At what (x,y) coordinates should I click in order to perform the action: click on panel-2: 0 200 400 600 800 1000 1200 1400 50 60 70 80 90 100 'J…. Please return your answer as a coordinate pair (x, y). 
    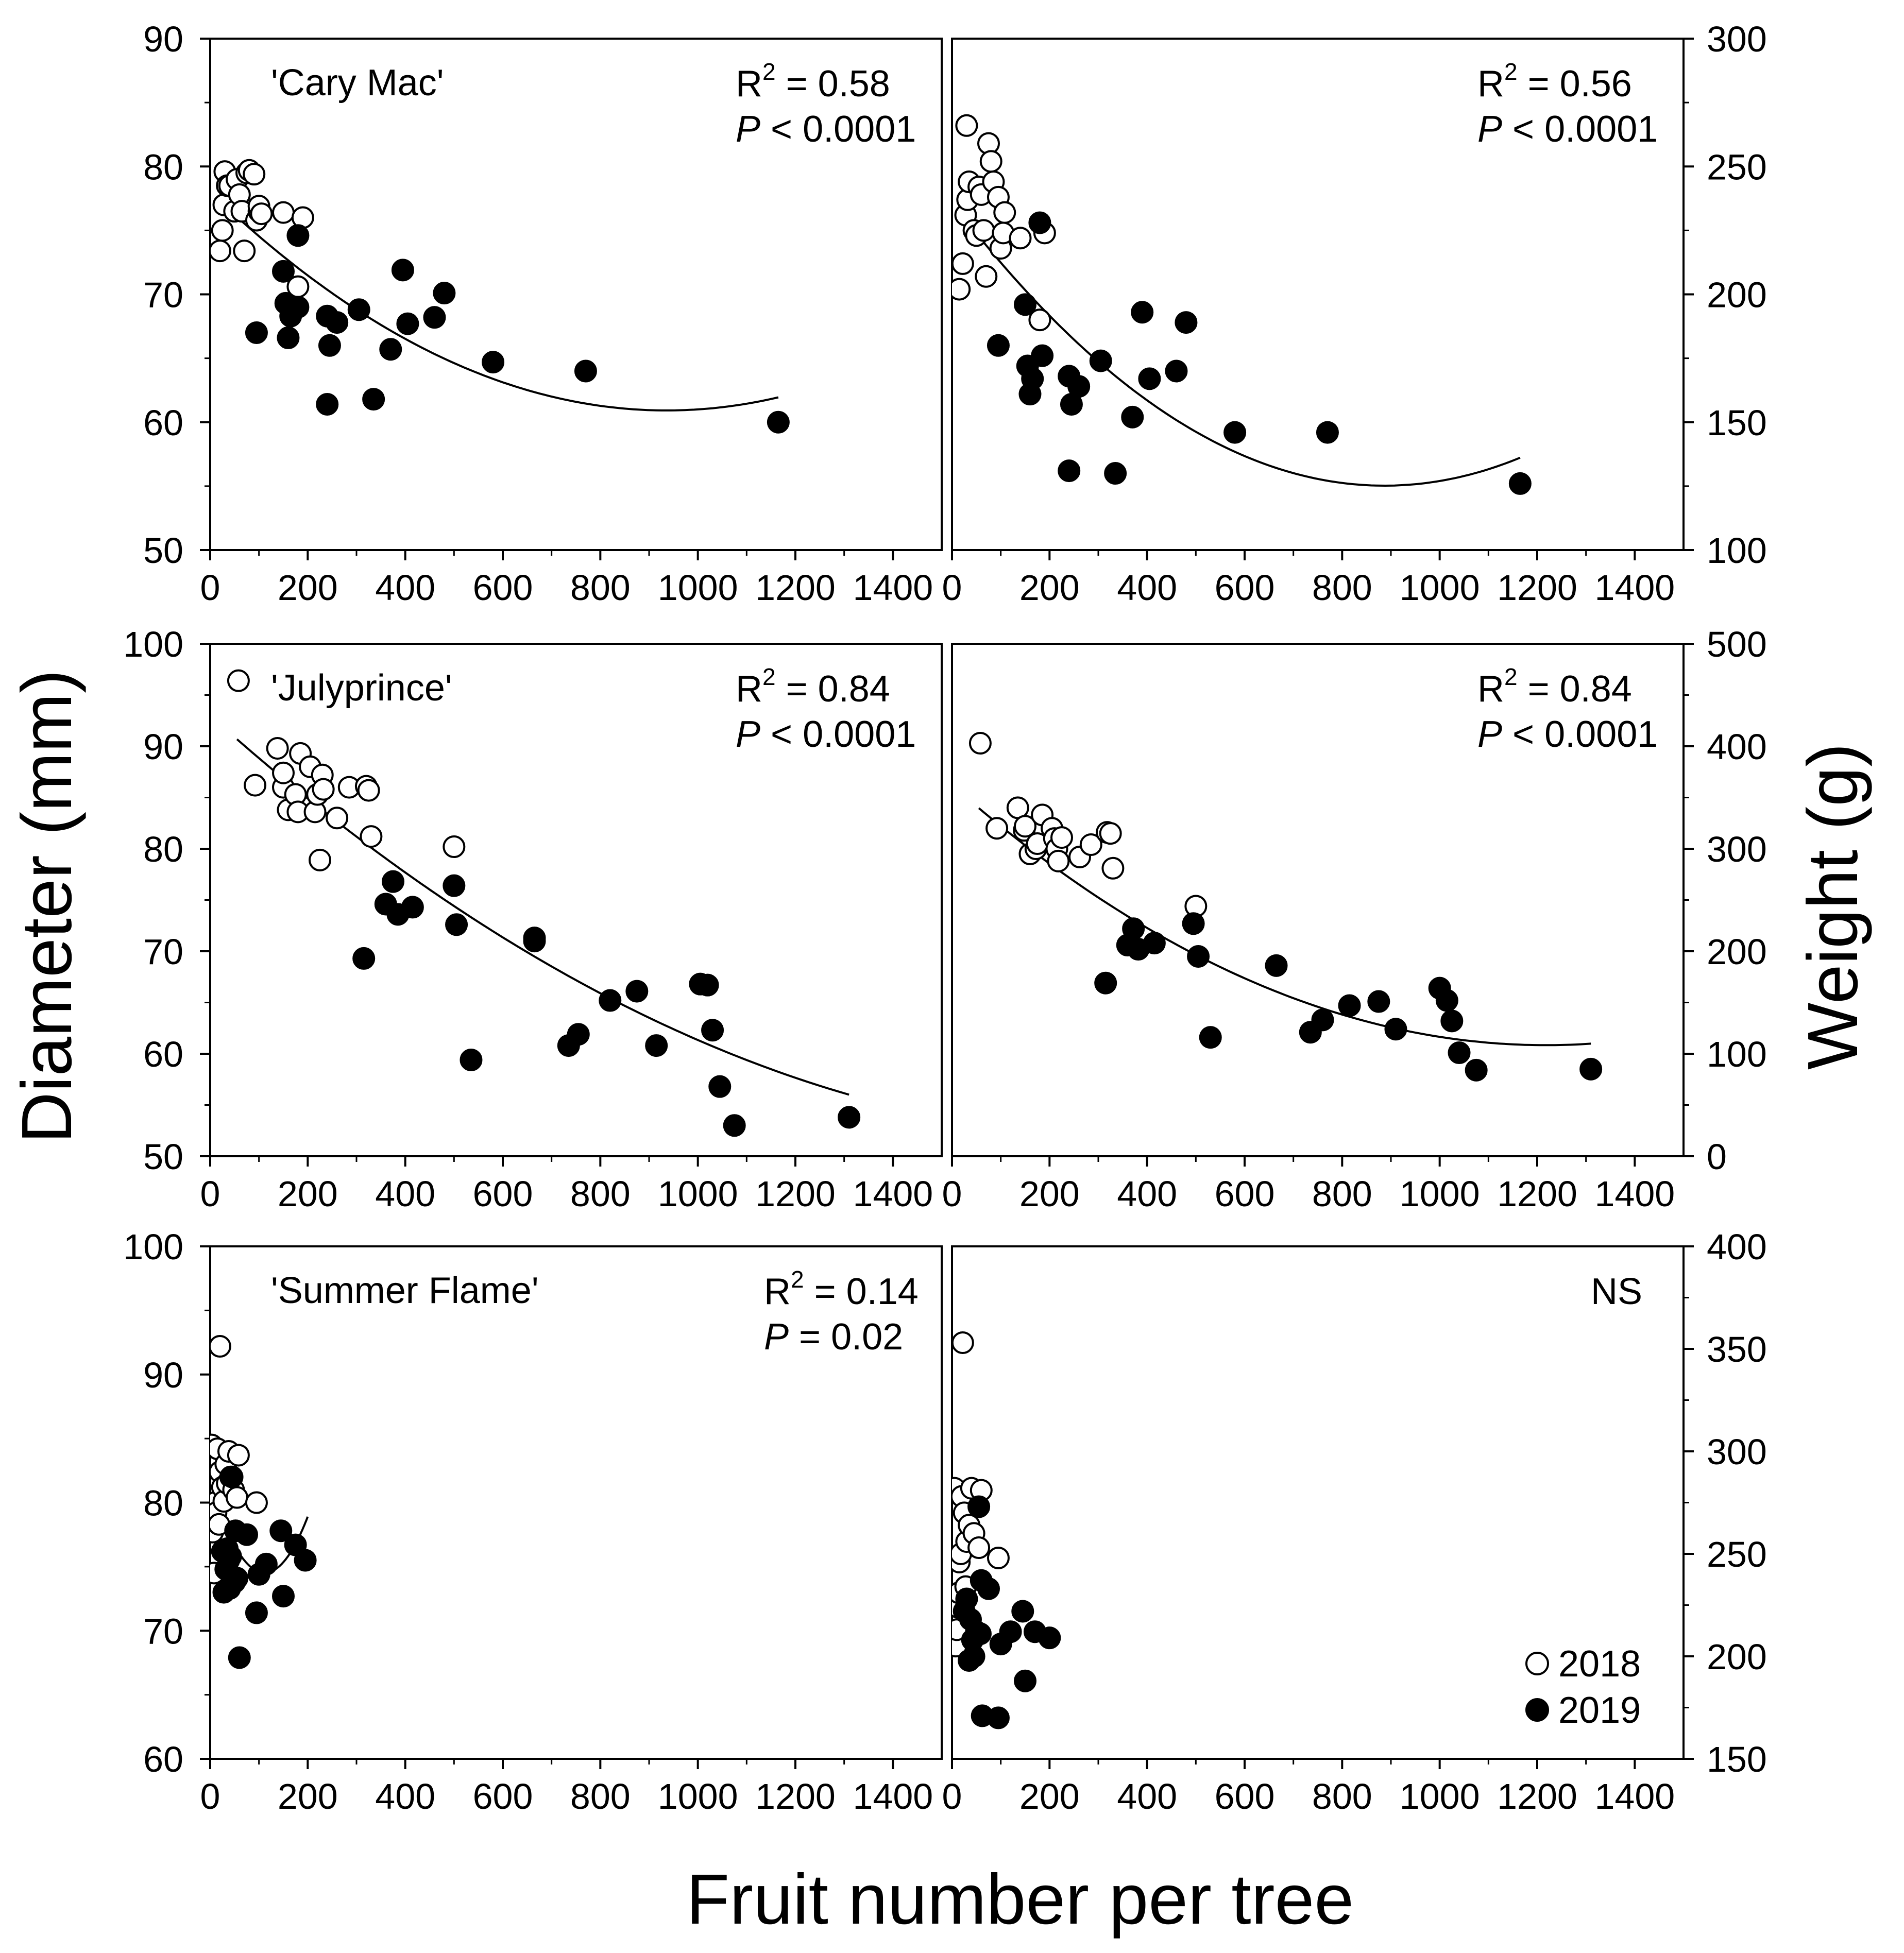
    Looking at the image, I should click on (533, 919).